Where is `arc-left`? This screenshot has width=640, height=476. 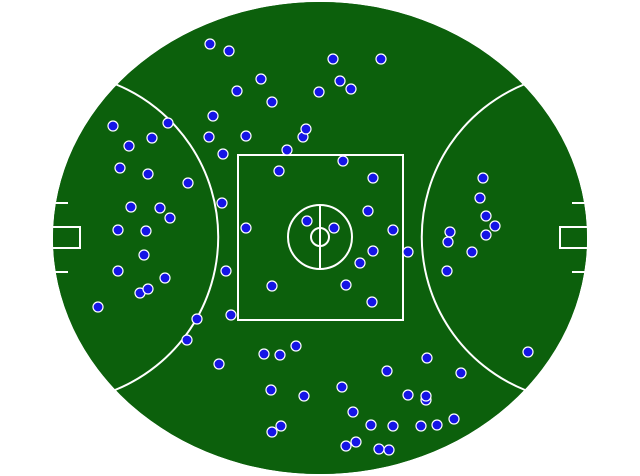
arc-left is located at coordinates (167, 237).